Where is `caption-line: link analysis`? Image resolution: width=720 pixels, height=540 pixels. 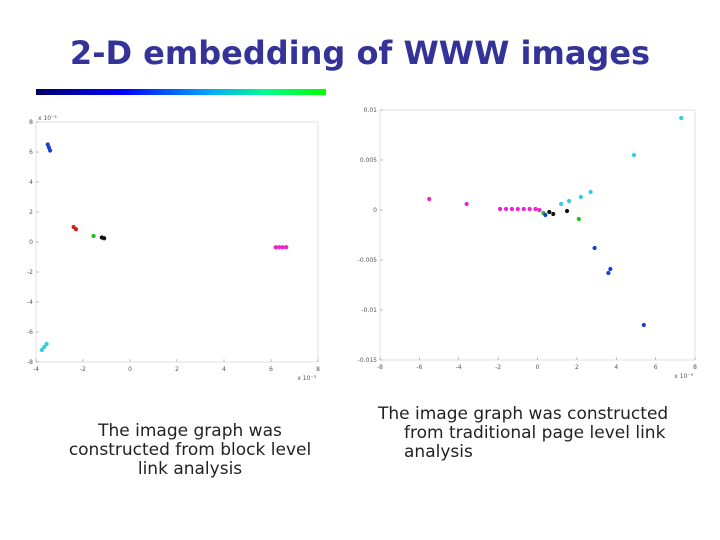
caption-line: link analysis is located at coordinates (190, 469).